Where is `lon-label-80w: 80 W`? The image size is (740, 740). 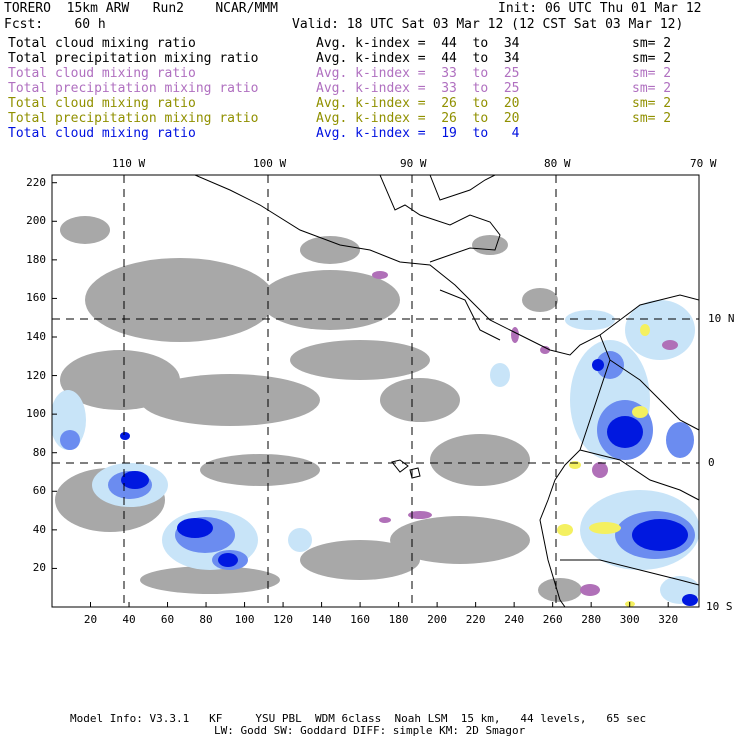 lon-label-80w: 80 W is located at coordinates (557, 163).